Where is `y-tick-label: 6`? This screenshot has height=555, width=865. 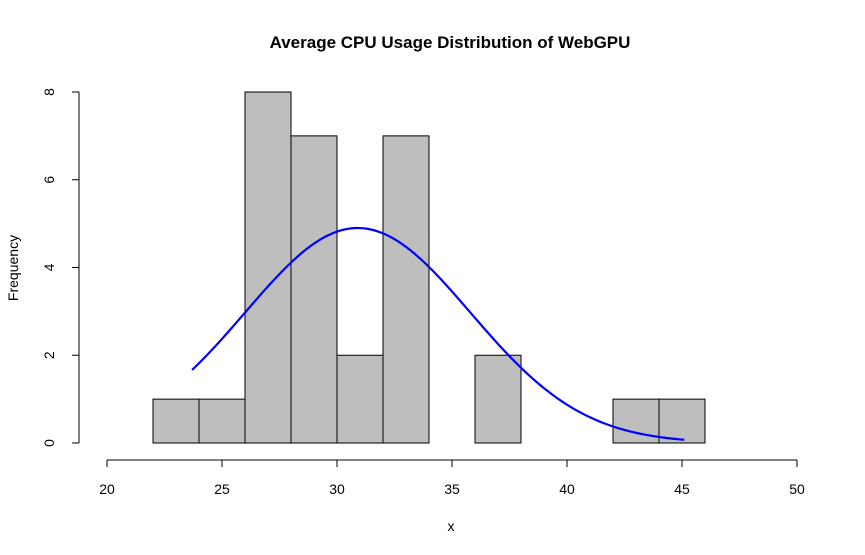
y-tick-label: 6 is located at coordinates (49, 180).